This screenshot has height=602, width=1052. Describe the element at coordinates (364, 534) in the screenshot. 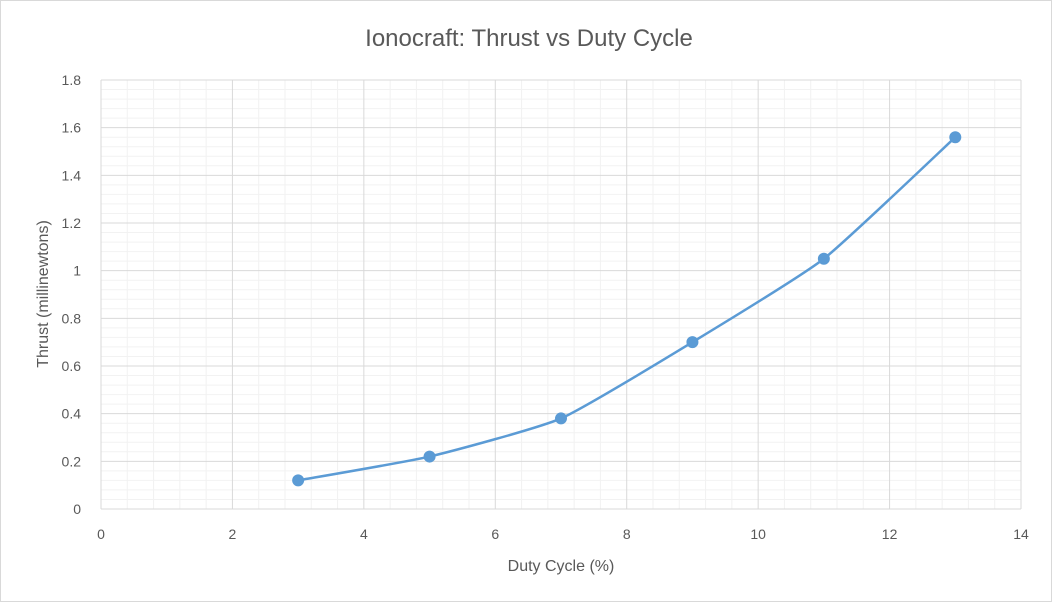

I see `x-tick-label: 4` at that location.